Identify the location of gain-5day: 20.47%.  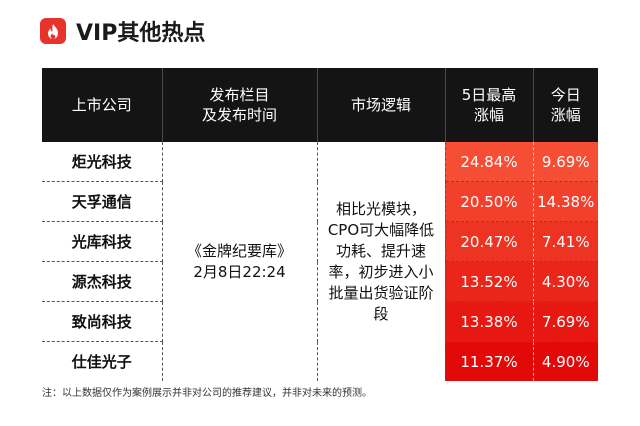
(489, 241).